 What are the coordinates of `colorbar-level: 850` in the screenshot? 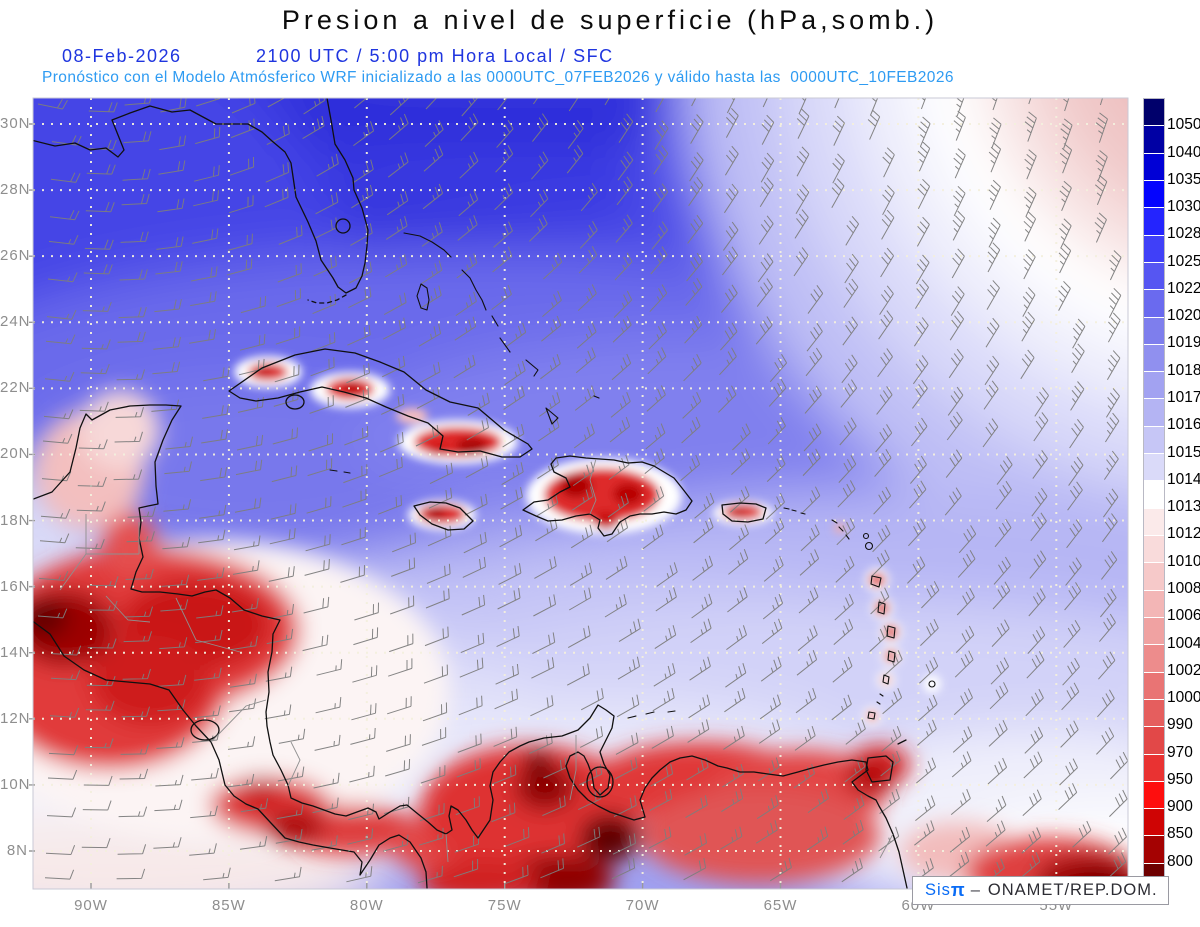 It's located at (1180, 834).